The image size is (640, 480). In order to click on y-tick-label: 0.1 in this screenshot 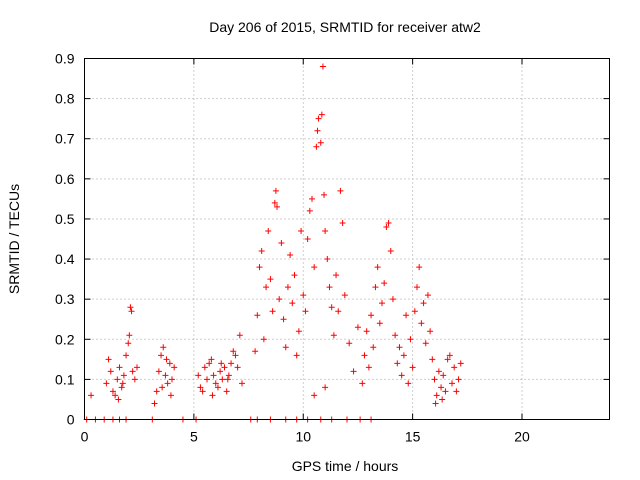, I will do `click(65, 379)`.